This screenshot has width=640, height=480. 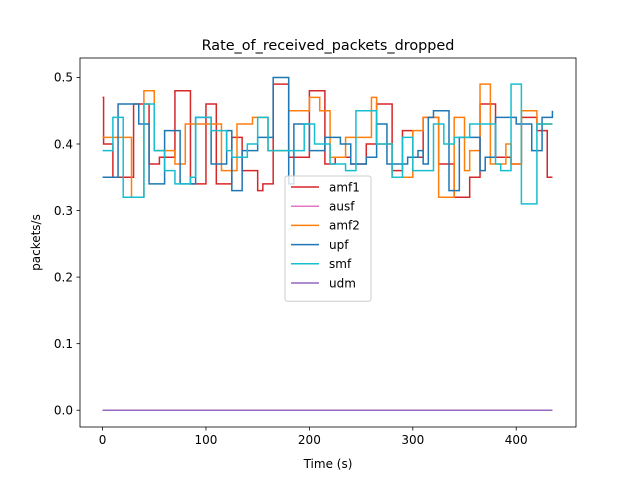 I want to click on legend-label-udm: udm, so click(x=342, y=283).